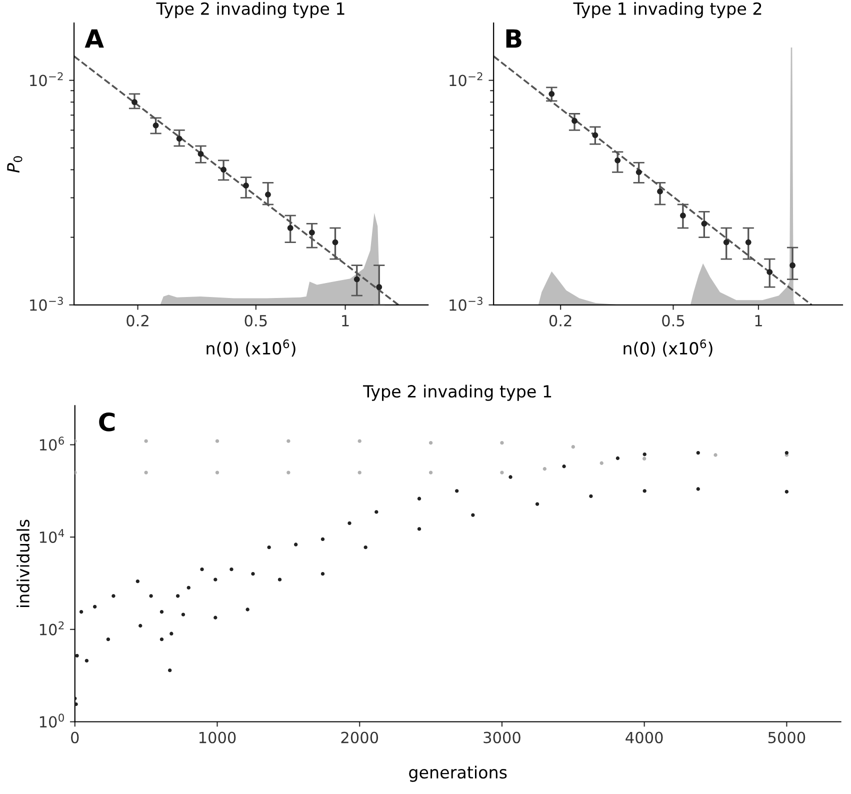 The height and width of the screenshot is (794, 851). I want to click on x-tick-label: 0, so click(75, 738).